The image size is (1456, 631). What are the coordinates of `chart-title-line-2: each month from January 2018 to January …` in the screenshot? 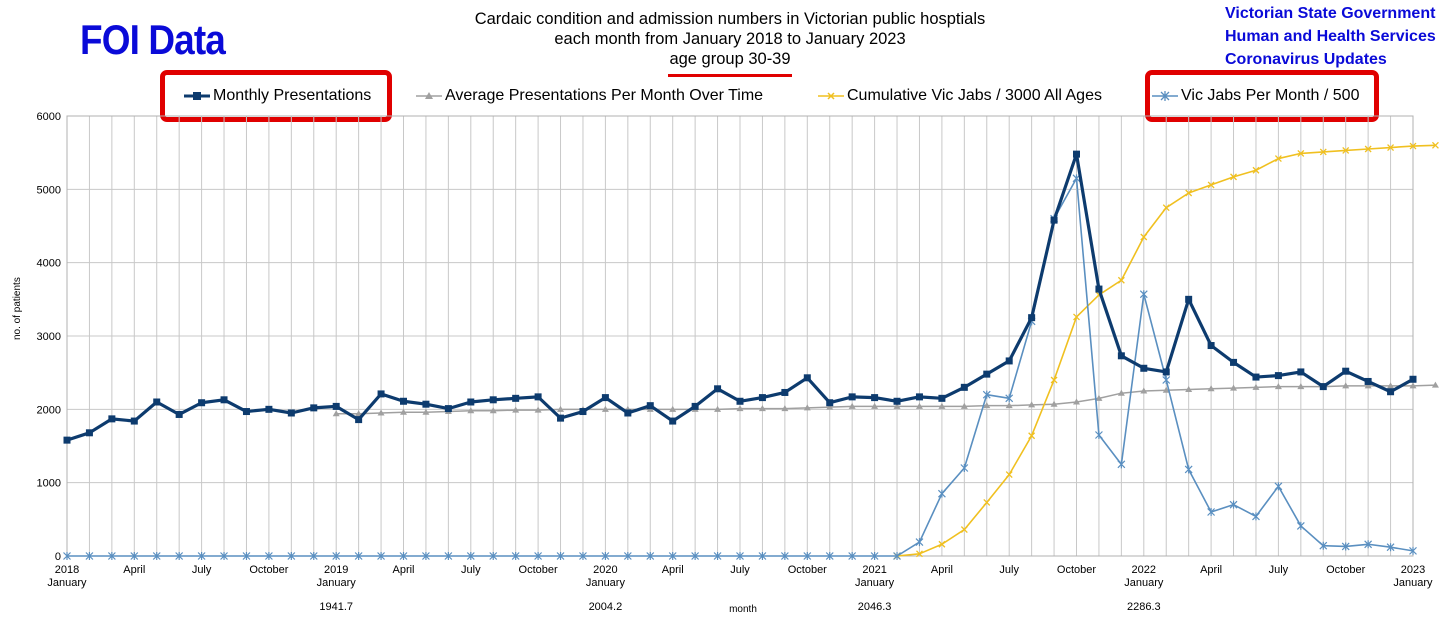 It's located at (730, 39).